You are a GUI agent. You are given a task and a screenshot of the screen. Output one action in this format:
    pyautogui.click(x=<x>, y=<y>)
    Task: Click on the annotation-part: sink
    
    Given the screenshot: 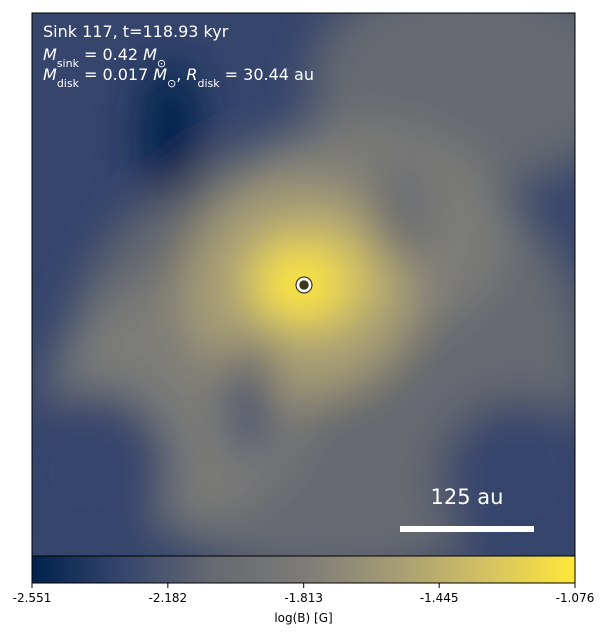 What is the action you would take?
    pyautogui.click(x=68, y=63)
    